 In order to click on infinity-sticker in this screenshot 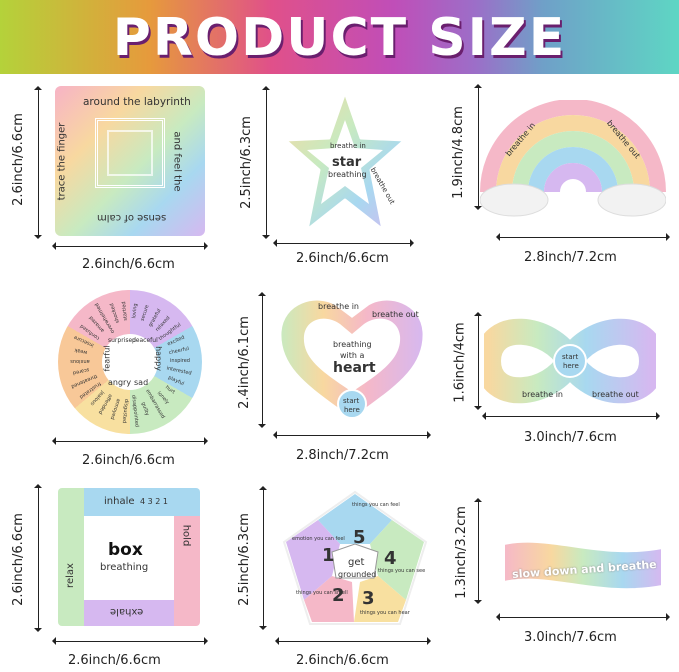, I will do `click(570, 361)`.